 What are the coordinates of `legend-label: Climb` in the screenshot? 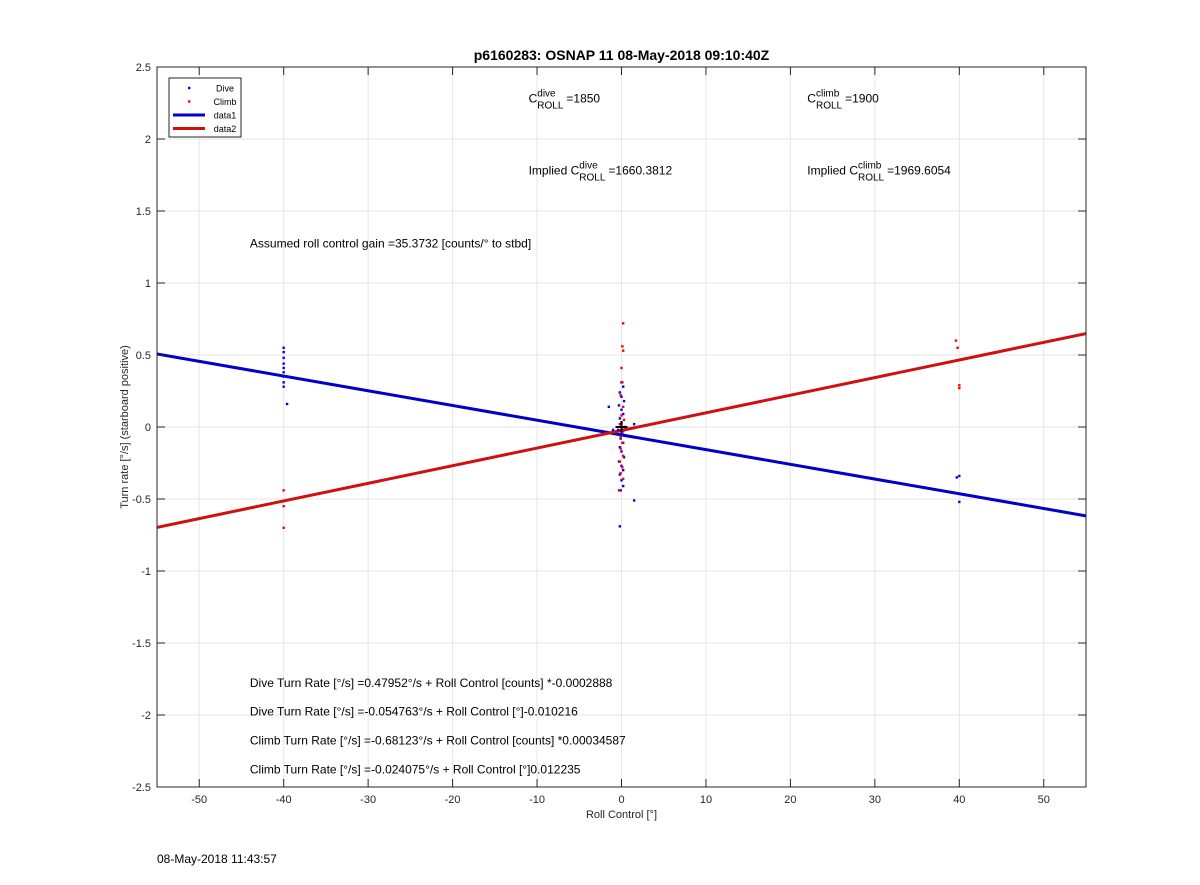 It's located at (224, 102).